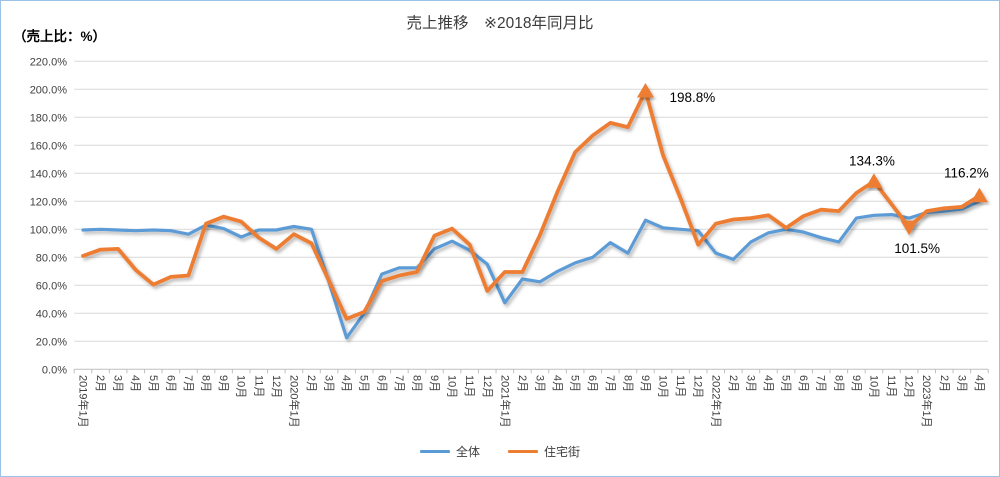 This screenshot has height=477, width=1000. Describe the element at coordinates (51, 286) in the screenshot. I see `y-tick-label: 60.0%` at that location.